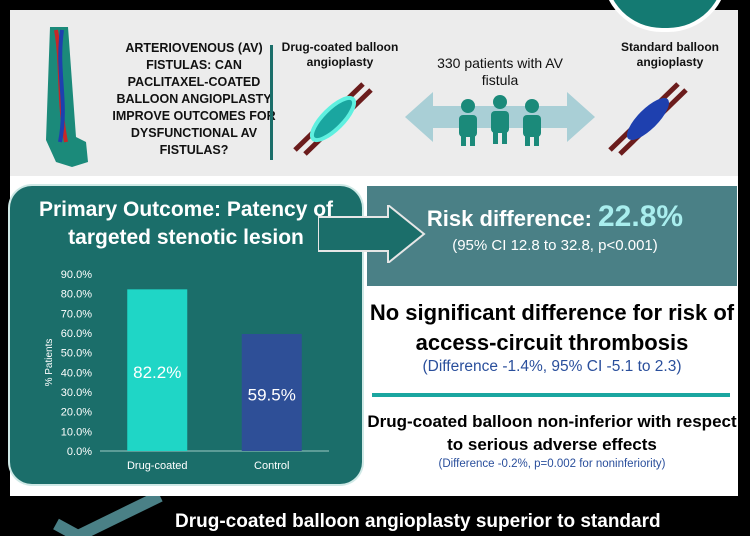  I want to click on patients-group-icon, so click(500, 120).